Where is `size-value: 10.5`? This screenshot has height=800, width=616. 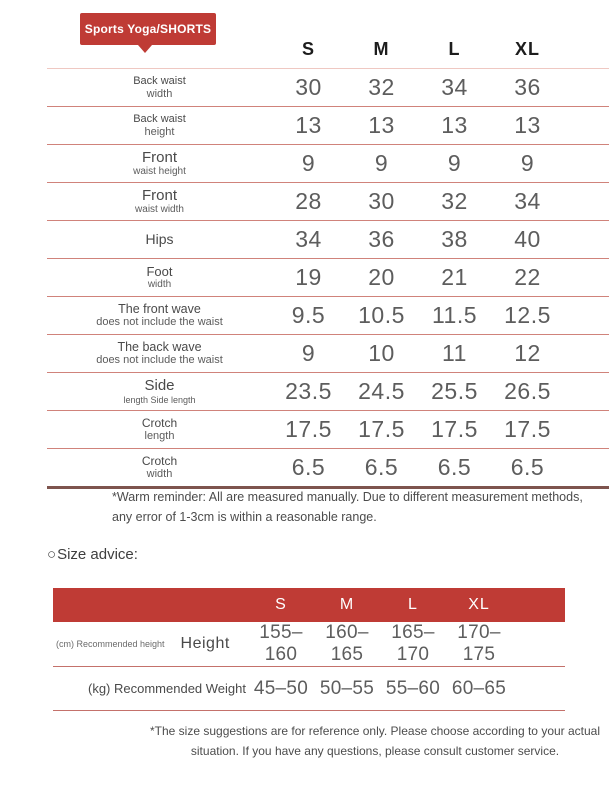
size-value: 10.5 is located at coordinates (381, 315).